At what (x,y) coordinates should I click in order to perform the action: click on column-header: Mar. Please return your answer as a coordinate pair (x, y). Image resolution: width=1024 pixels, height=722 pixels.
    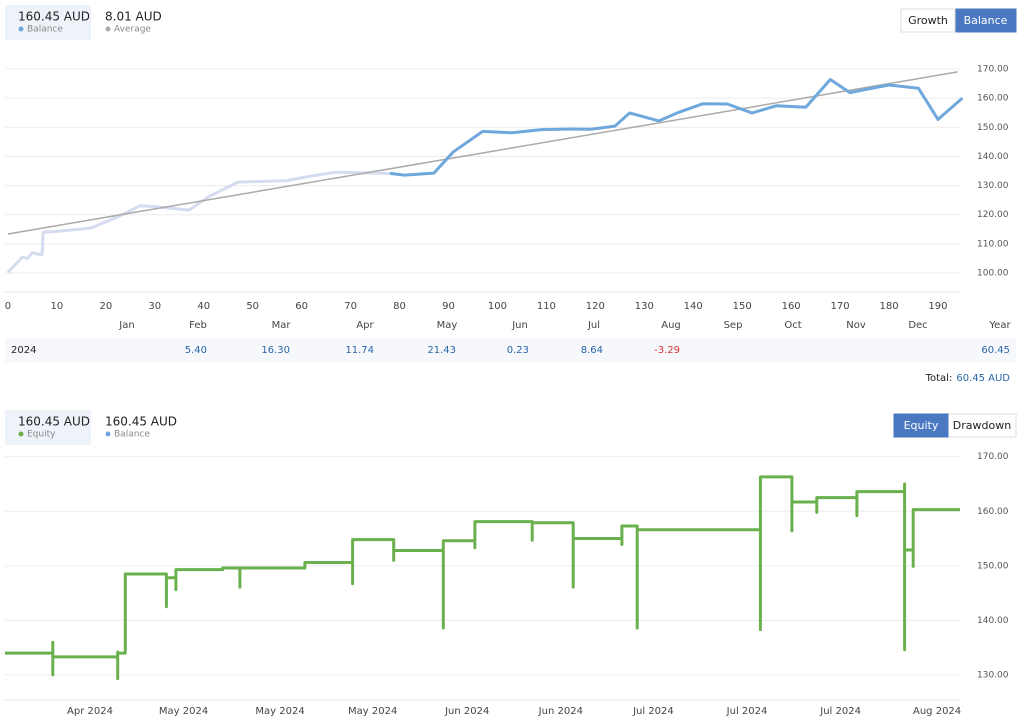
    Looking at the image, I should click on (282, 325).